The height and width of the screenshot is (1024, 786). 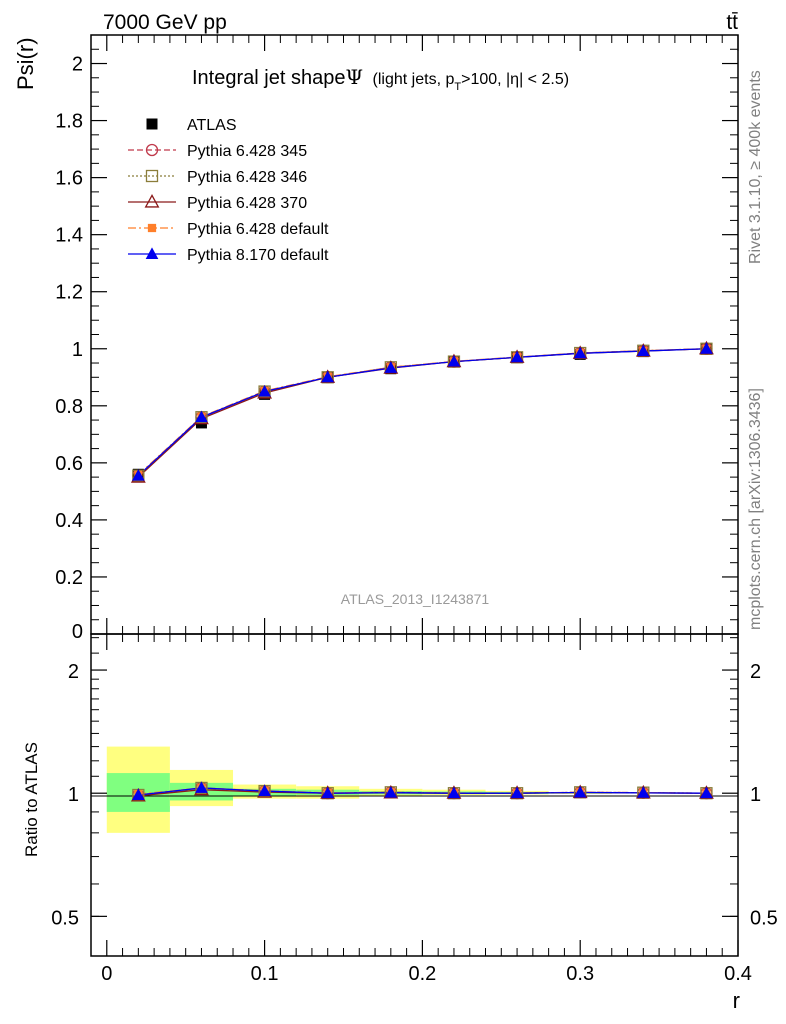 What do you see at coordinates (764, 918) in the screenshot?
I see `ratio-y-tick-label-right: 0.5` at bounding box center [764, 918].